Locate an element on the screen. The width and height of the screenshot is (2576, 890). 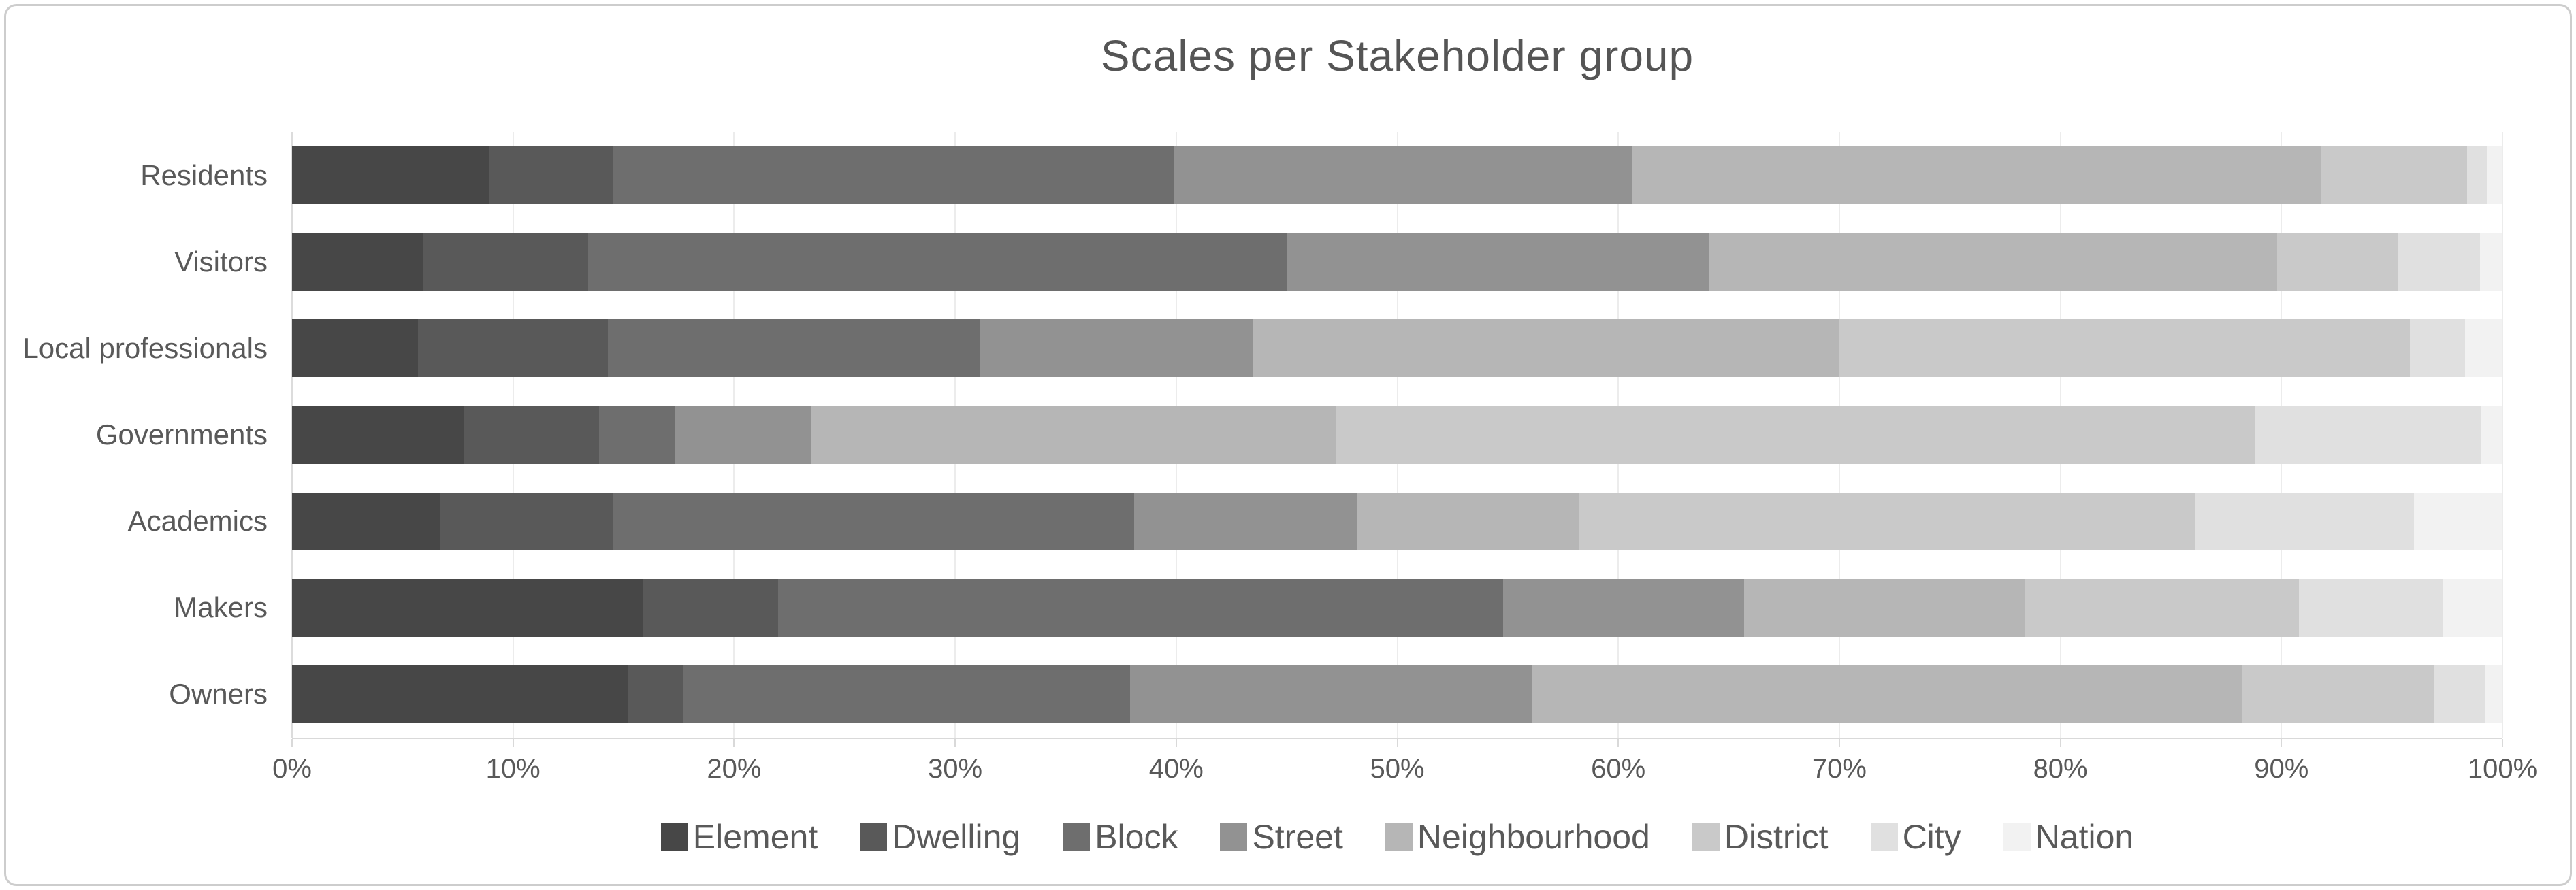
category-label-owners: Owners is located at coordinates (219, 694).